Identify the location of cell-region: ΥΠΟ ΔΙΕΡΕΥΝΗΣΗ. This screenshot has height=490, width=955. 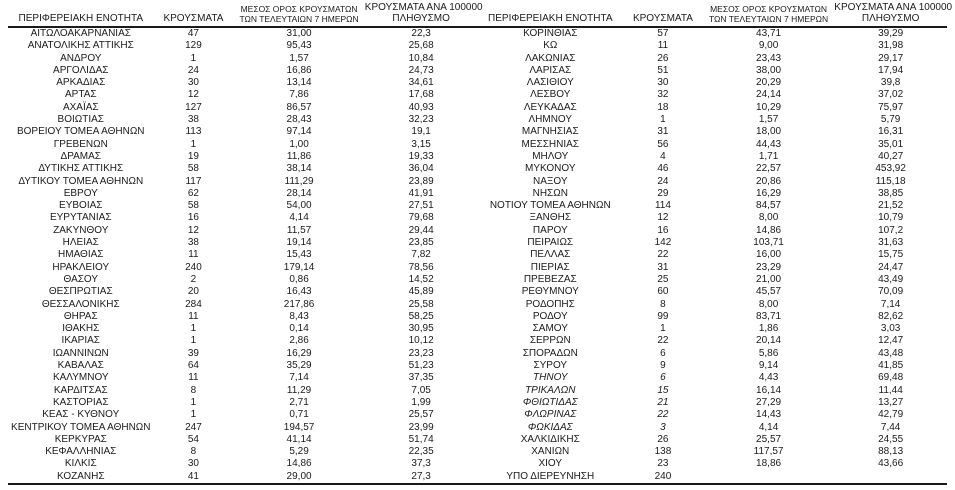
(550, 476).